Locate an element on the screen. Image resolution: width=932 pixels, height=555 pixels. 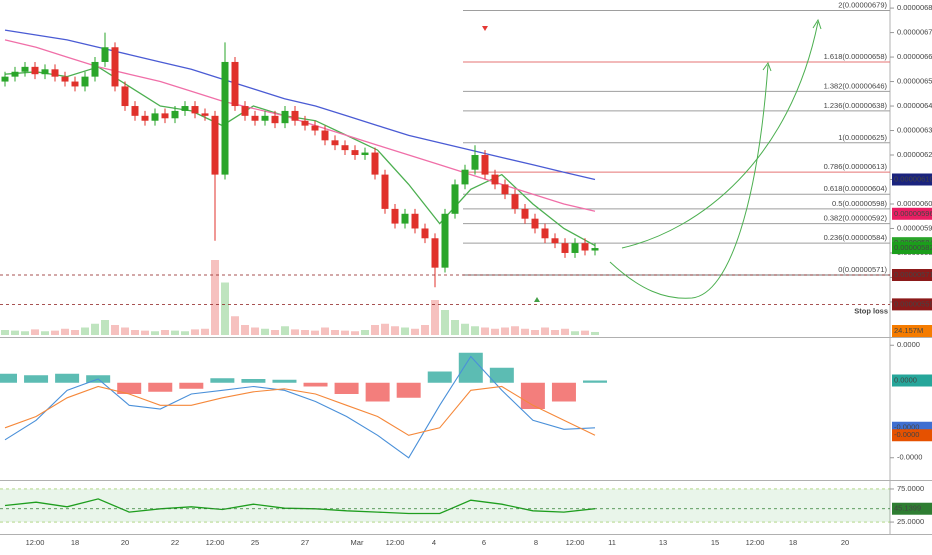
volume-badge is located at coordinates (912, 331).